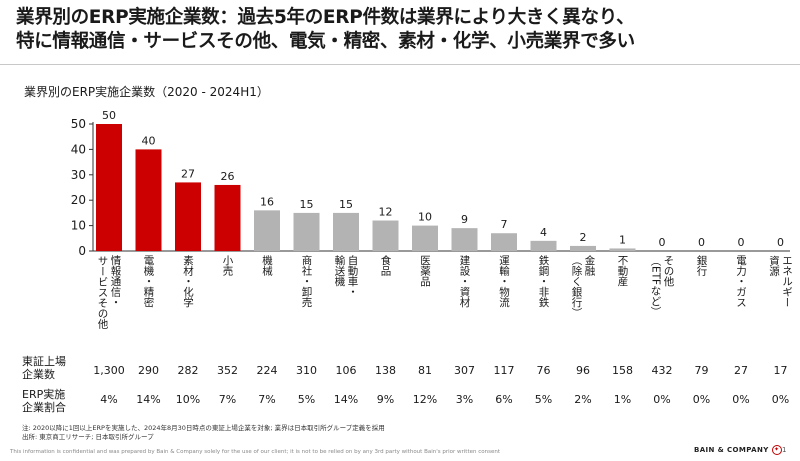 This screenshot has width=800, height=461. What do you see at coordinates (385, 370) in the screenshot?
I see `listed-count-cell: 138` at bounding box center [385, 370].